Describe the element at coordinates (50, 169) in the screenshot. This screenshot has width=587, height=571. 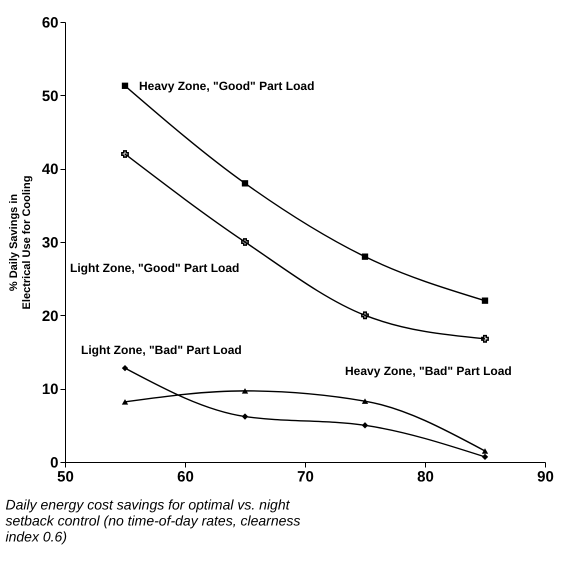
I see `y-tick-label: 40` at that location.